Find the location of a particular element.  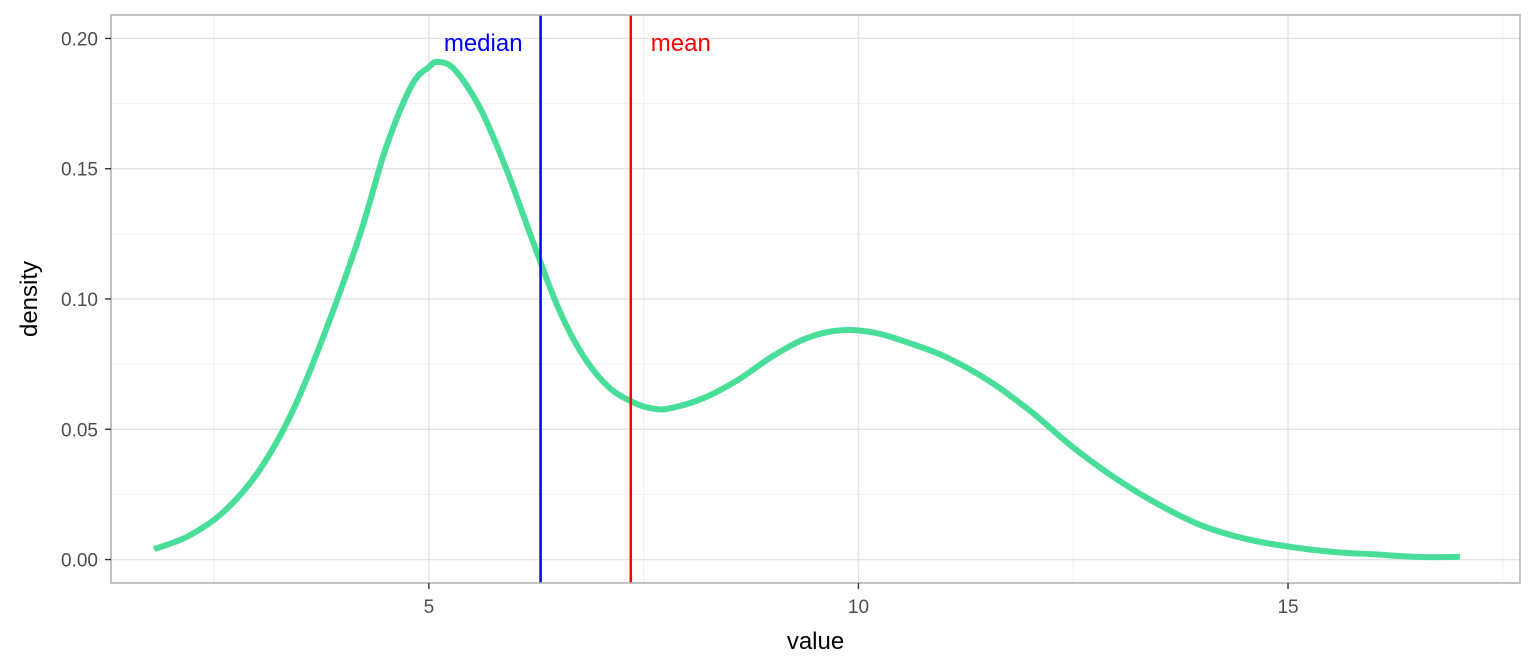

x-tick-label: 10 is located at coordinates (858, 607).